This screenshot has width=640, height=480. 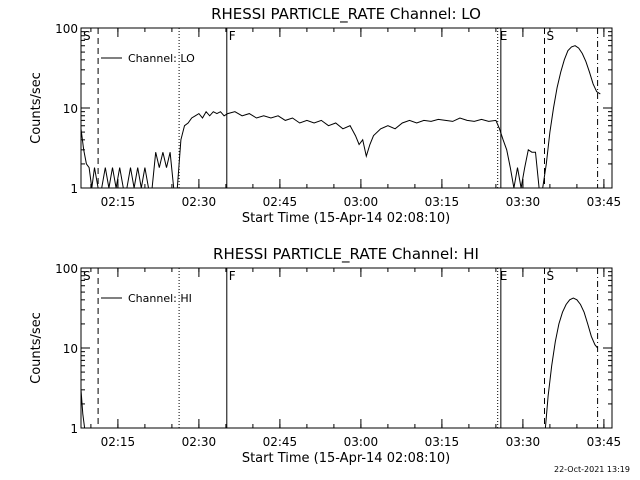 I want to click on generation-timestamp: 22-Oct-2021 13:19, so click(x=592, y=469).